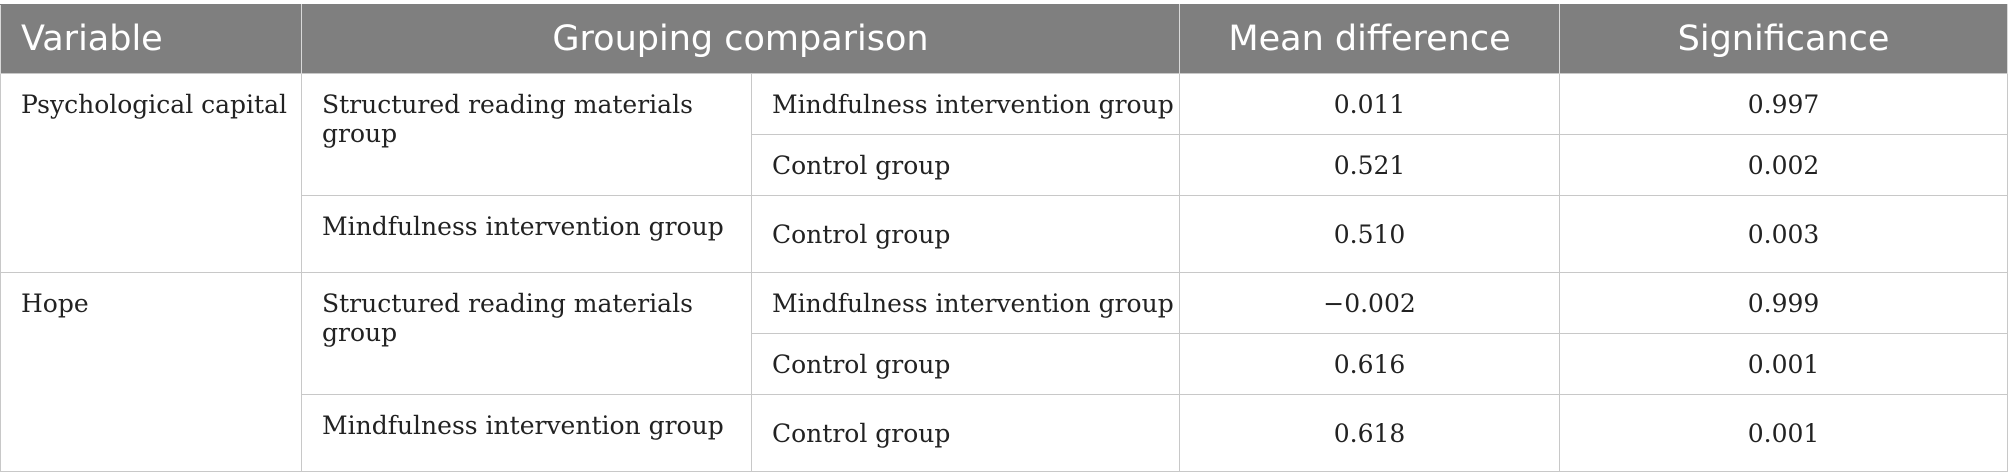  I want to click on significance-cell: 0.003, so click(1784, 234).